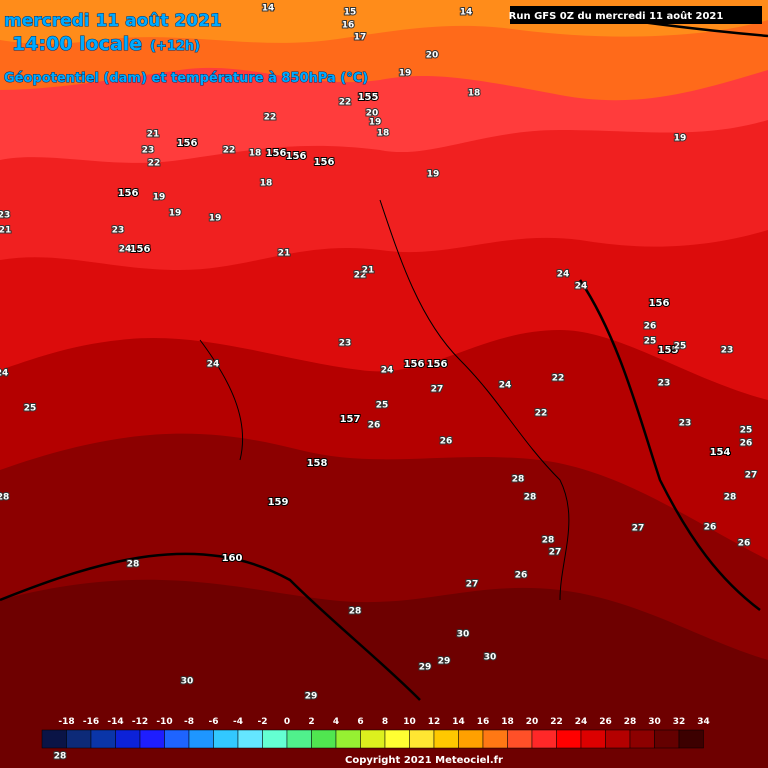 The image size is (768, 768). Describe the element at coordinates (278, 502) in the screenshot. I see `height-label: 159` at that location.